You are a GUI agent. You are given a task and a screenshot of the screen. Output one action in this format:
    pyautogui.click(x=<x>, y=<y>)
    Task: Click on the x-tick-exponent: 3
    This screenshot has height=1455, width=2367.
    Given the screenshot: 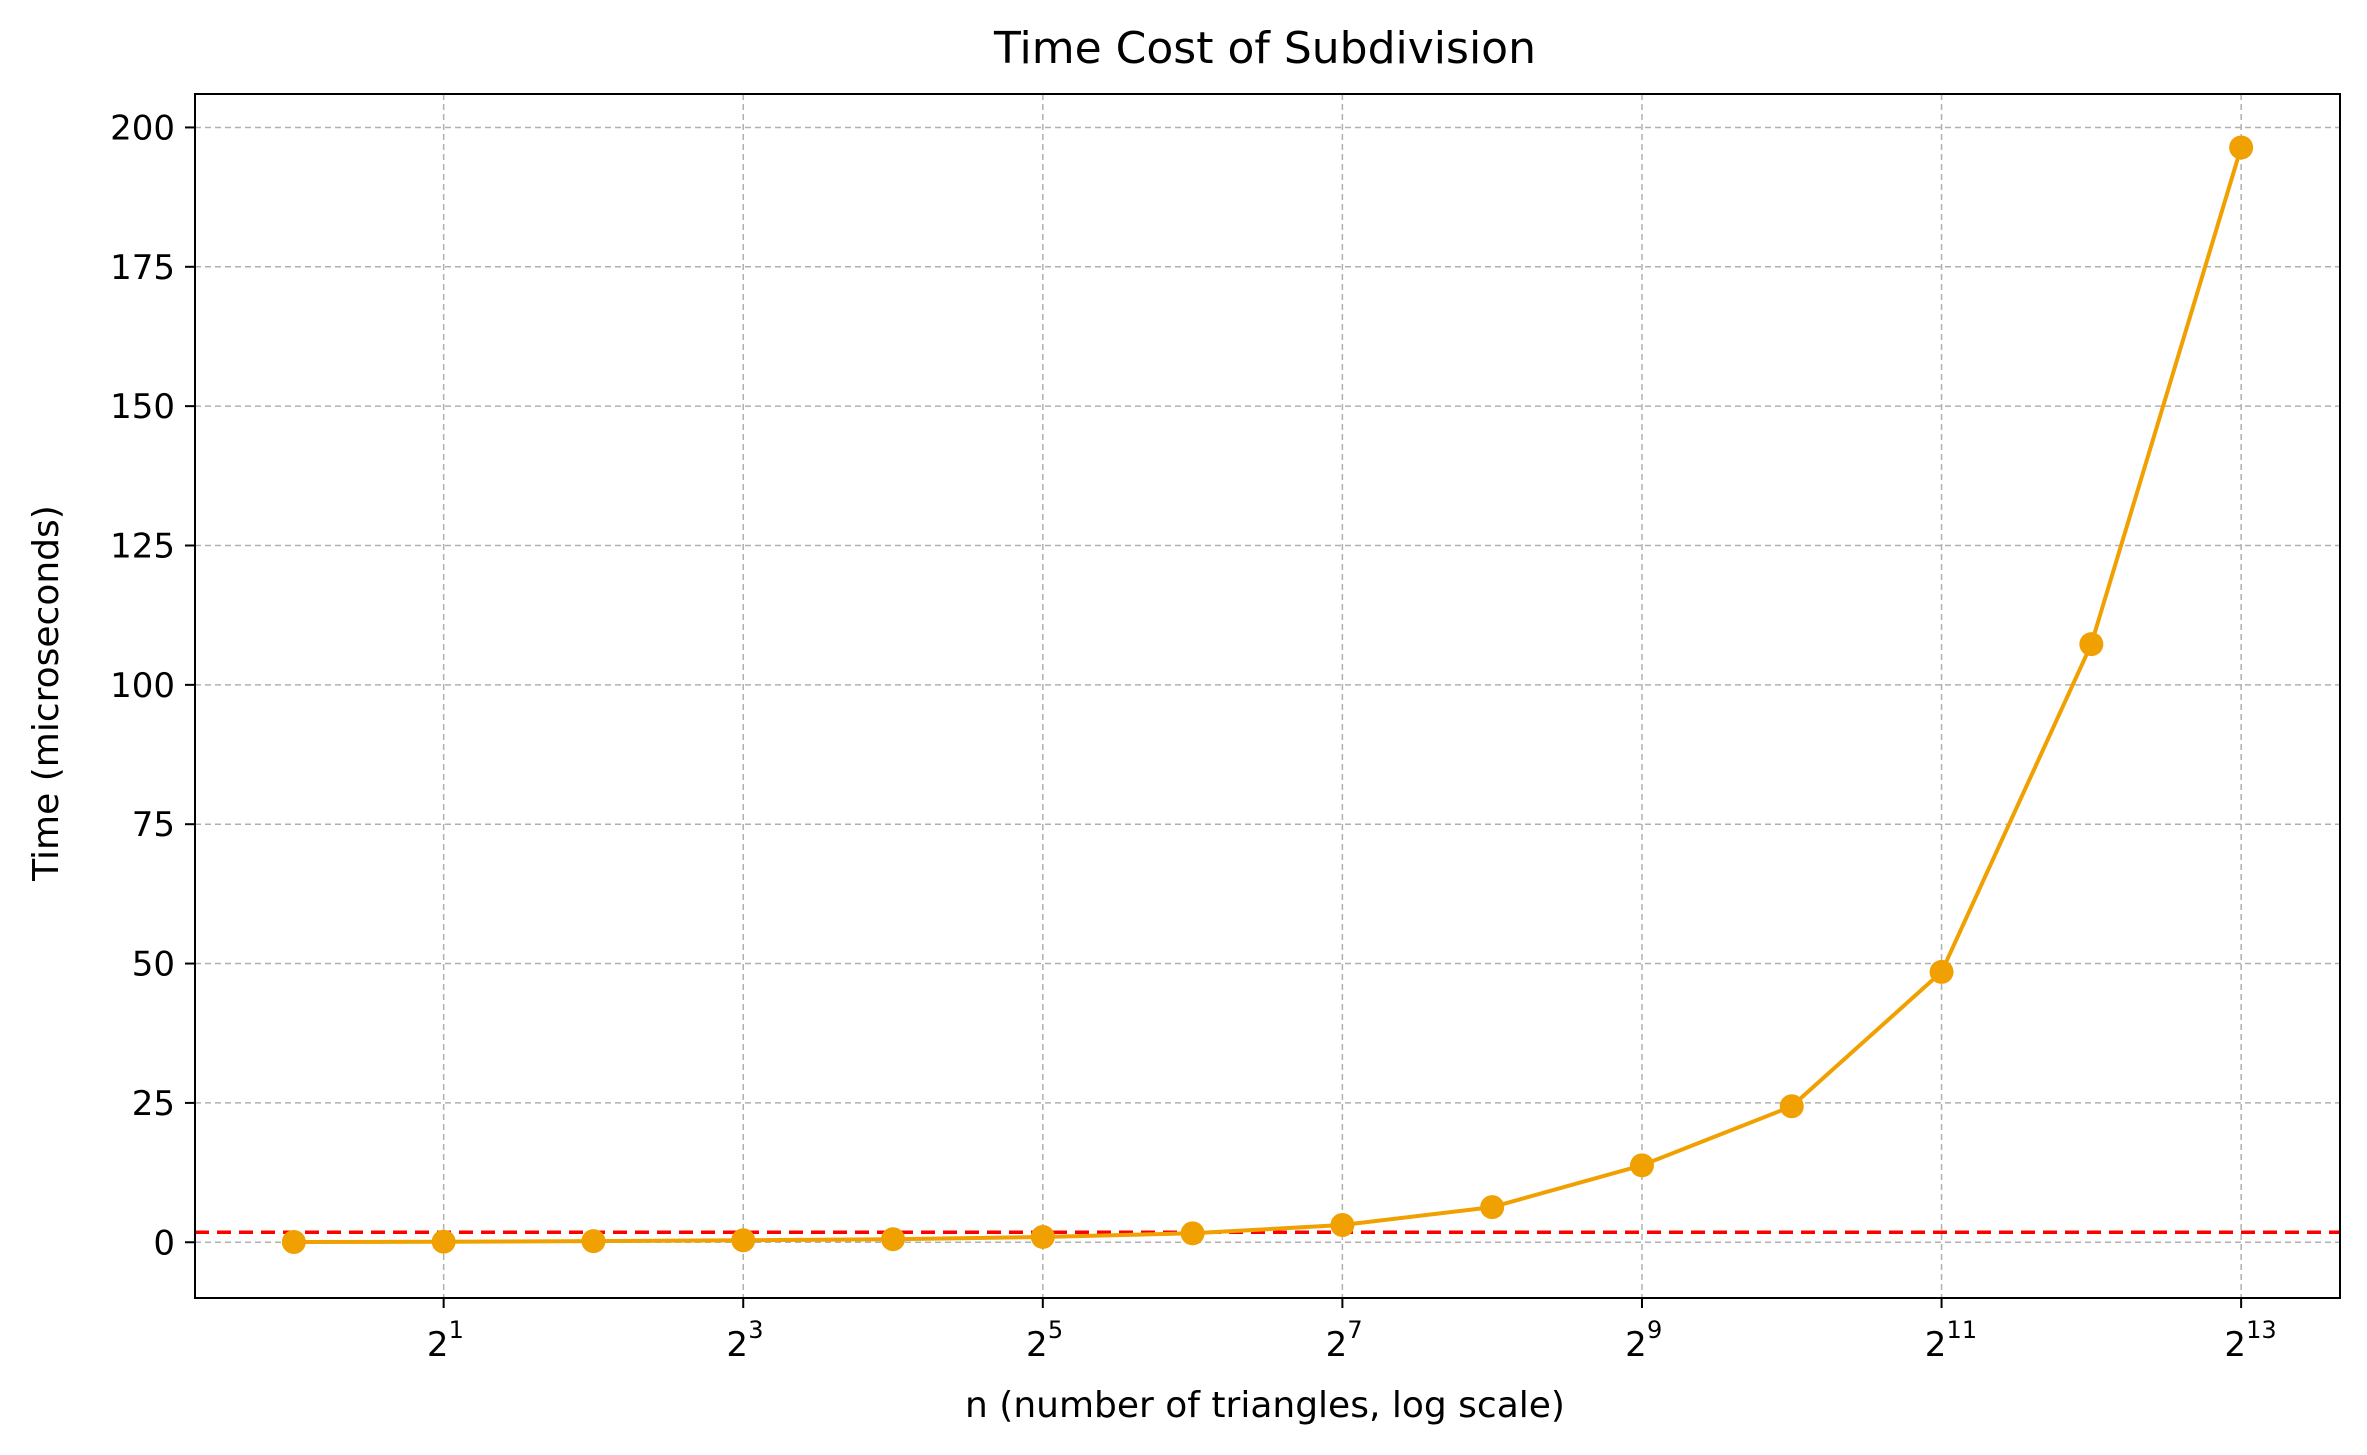 What is the action you would take?
    pyautogui.click(x=755, y=1330)
    